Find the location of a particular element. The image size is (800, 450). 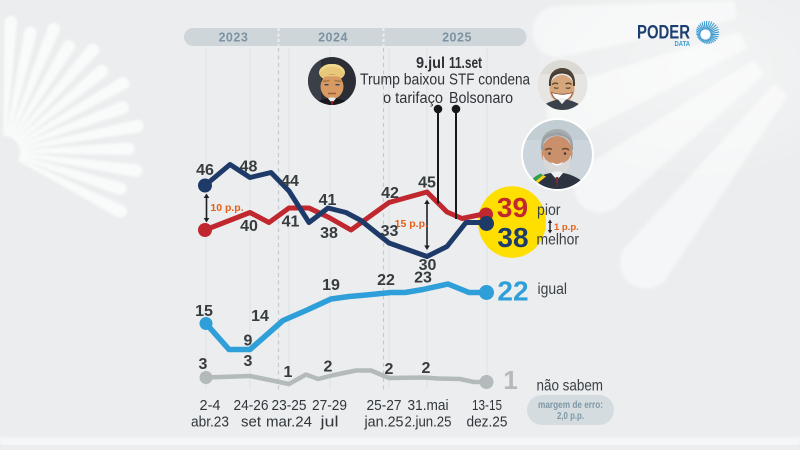

svg-text: dez.25 is located at coordinates (487, 423).